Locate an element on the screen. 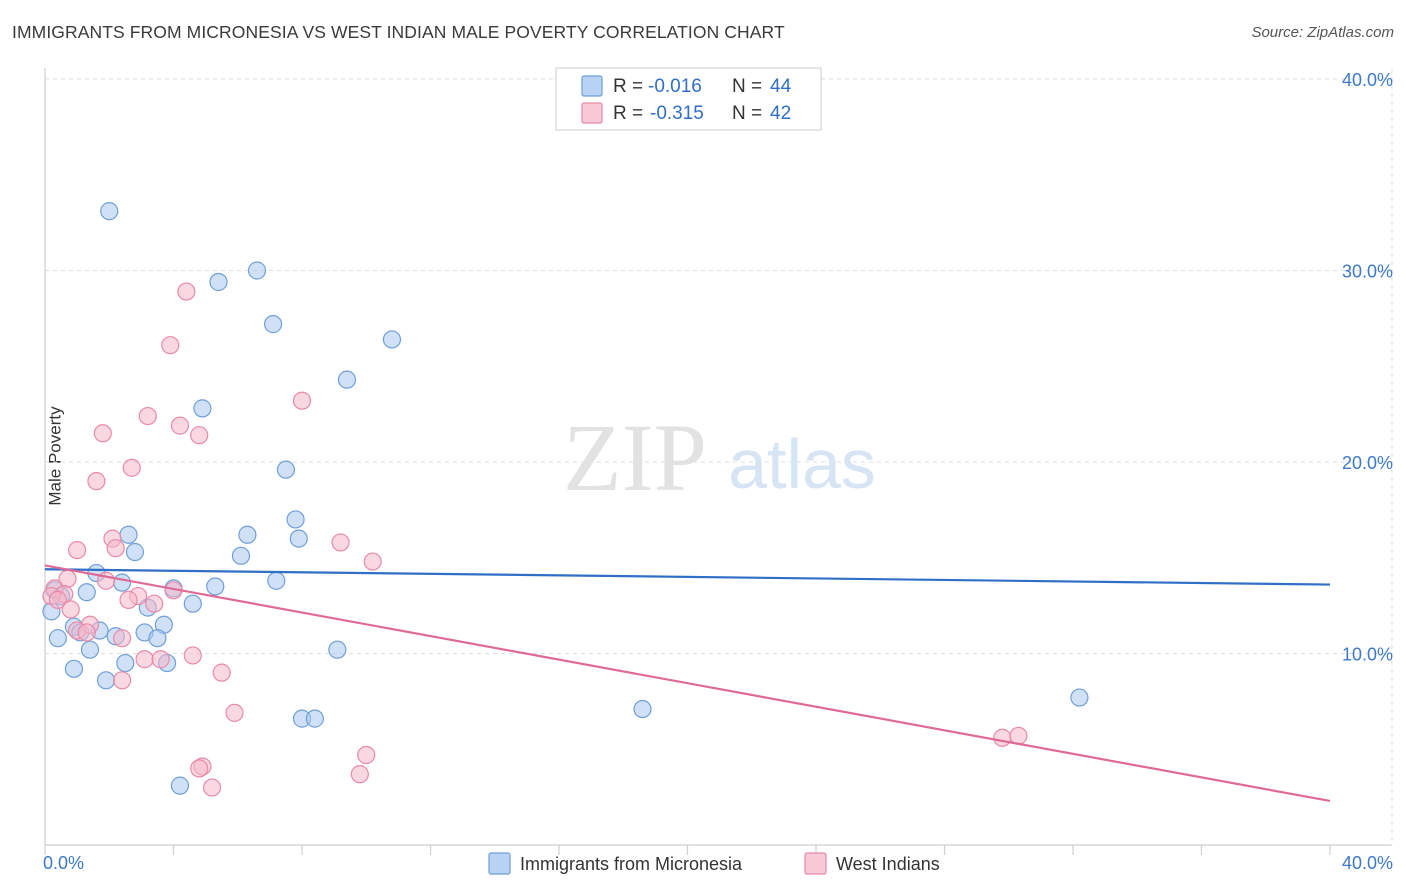 This screenshot has height=892, width=1406. y-tick-label-1: 20.0% is located at coordinates (1367, 463).